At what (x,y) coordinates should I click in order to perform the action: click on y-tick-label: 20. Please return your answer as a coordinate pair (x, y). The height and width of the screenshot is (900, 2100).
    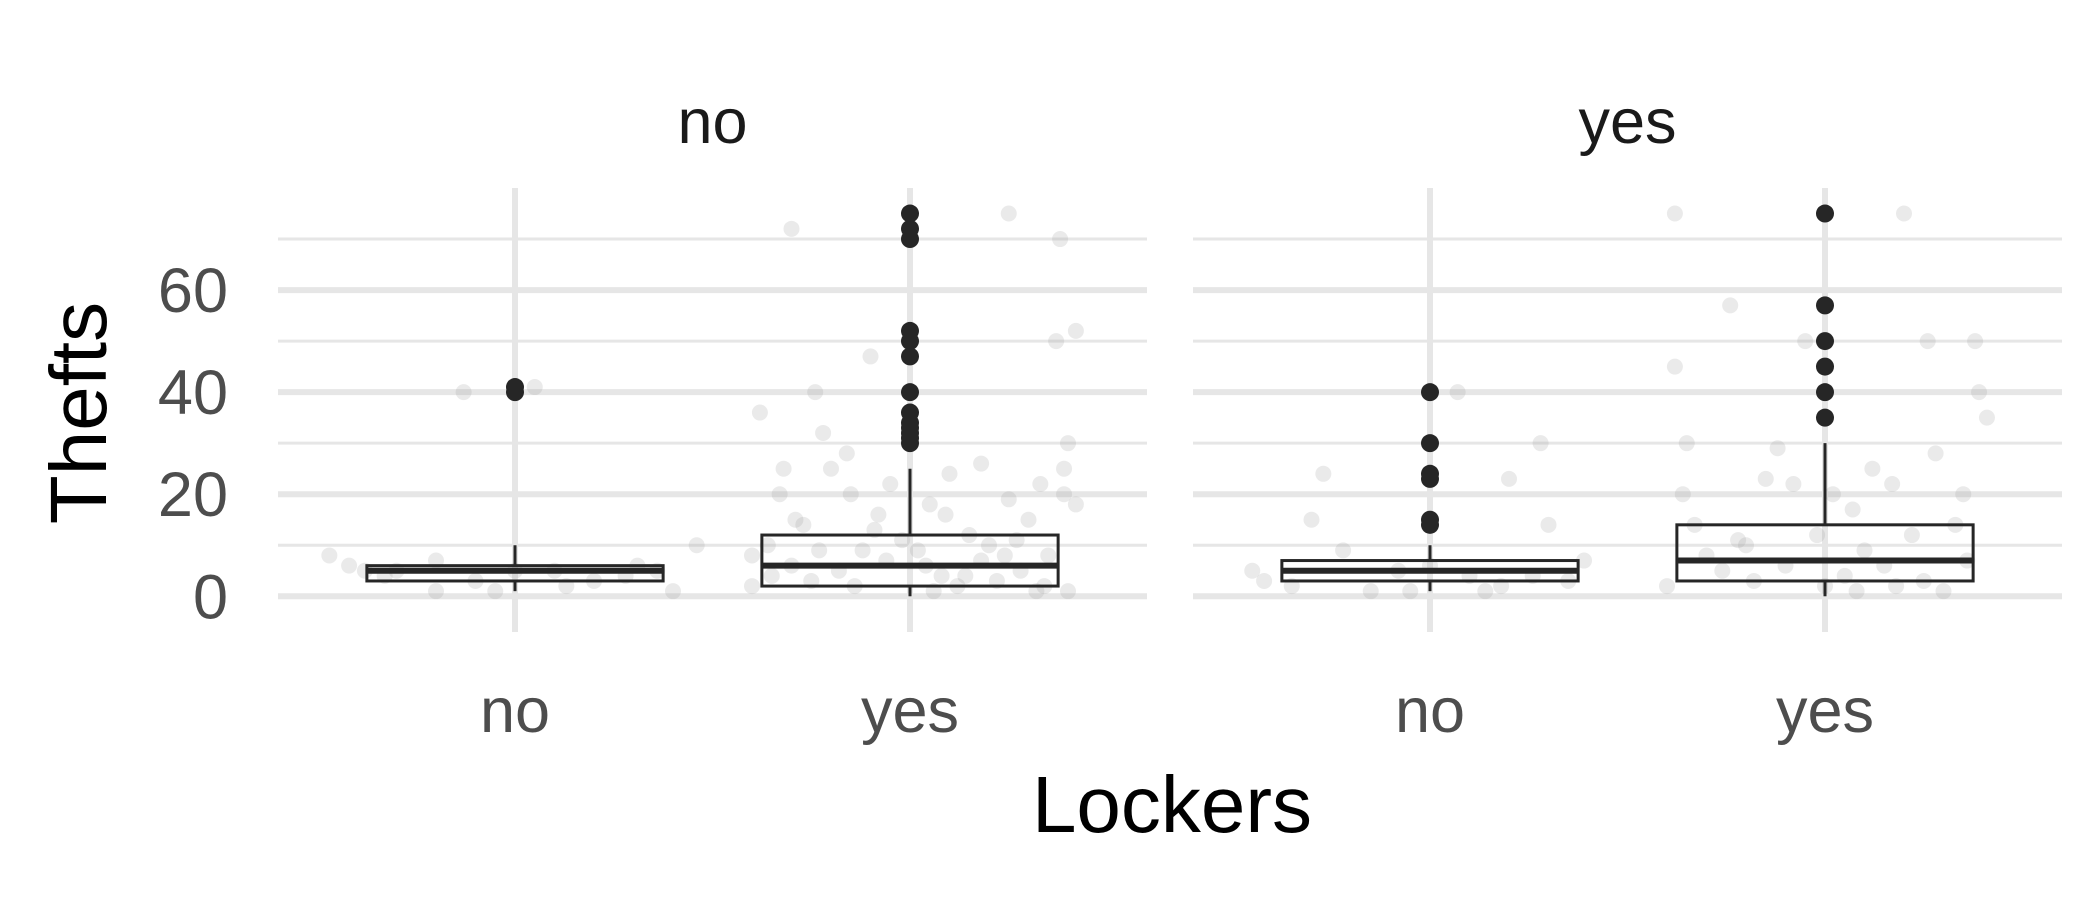
    Looking at the image, I should click on (193, 495).